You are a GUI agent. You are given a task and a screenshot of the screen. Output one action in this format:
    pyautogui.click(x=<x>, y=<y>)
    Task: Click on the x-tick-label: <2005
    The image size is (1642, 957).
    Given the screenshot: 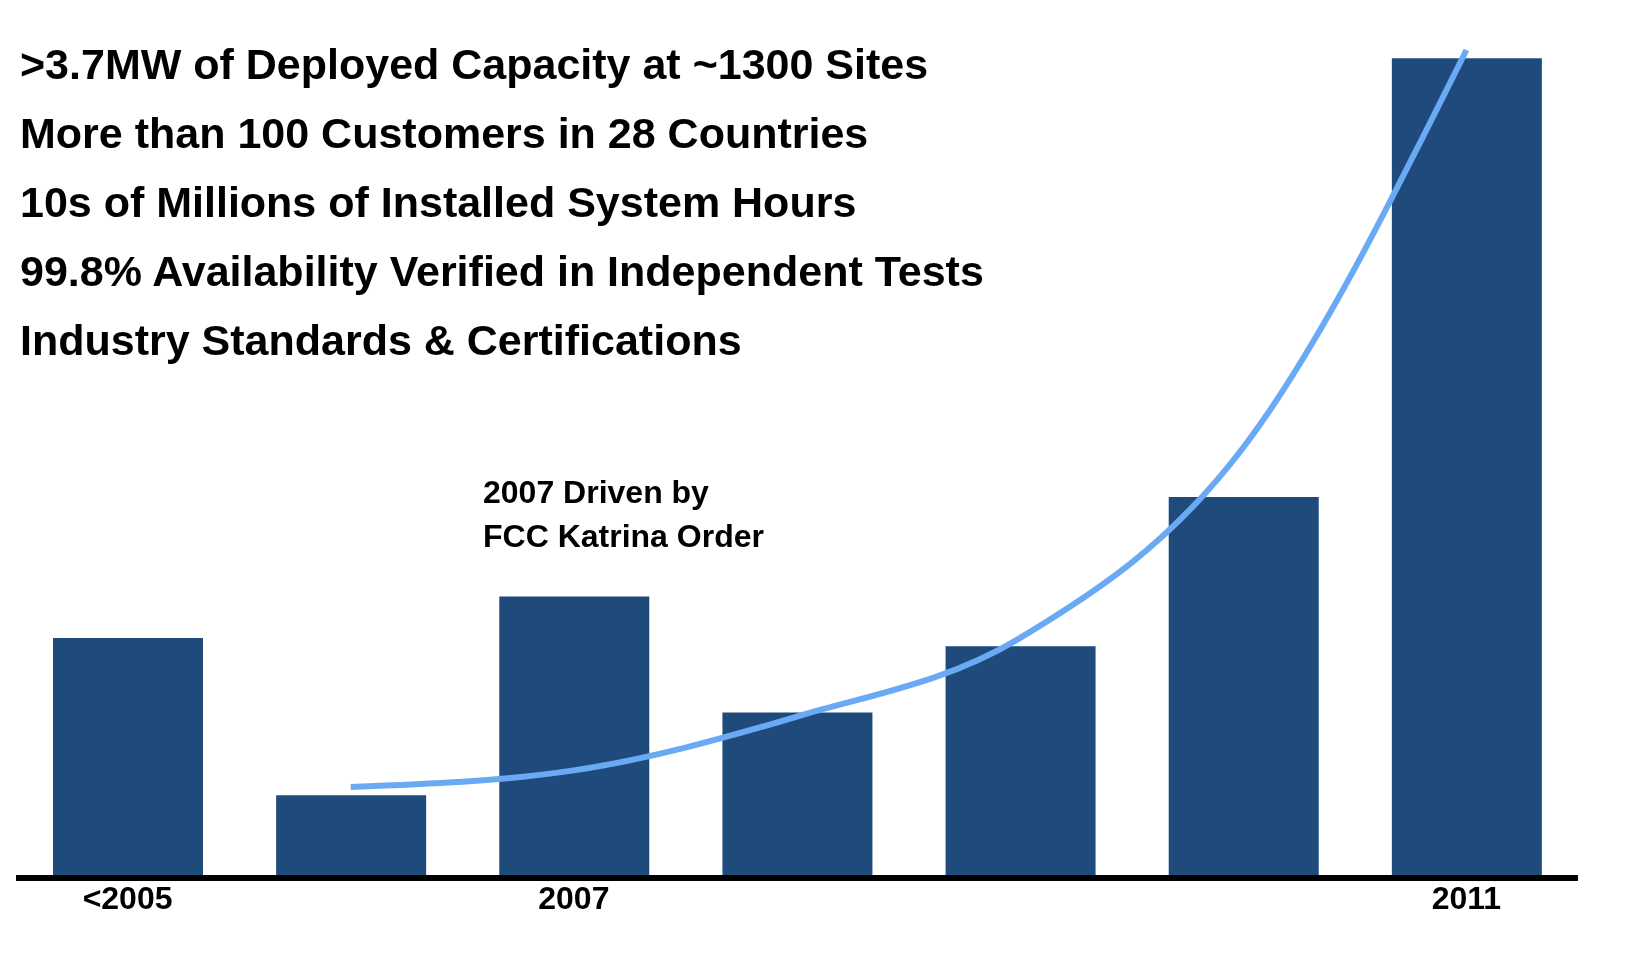 What is the action you would take?
    pyautogui.click(x=127, y=897)
    